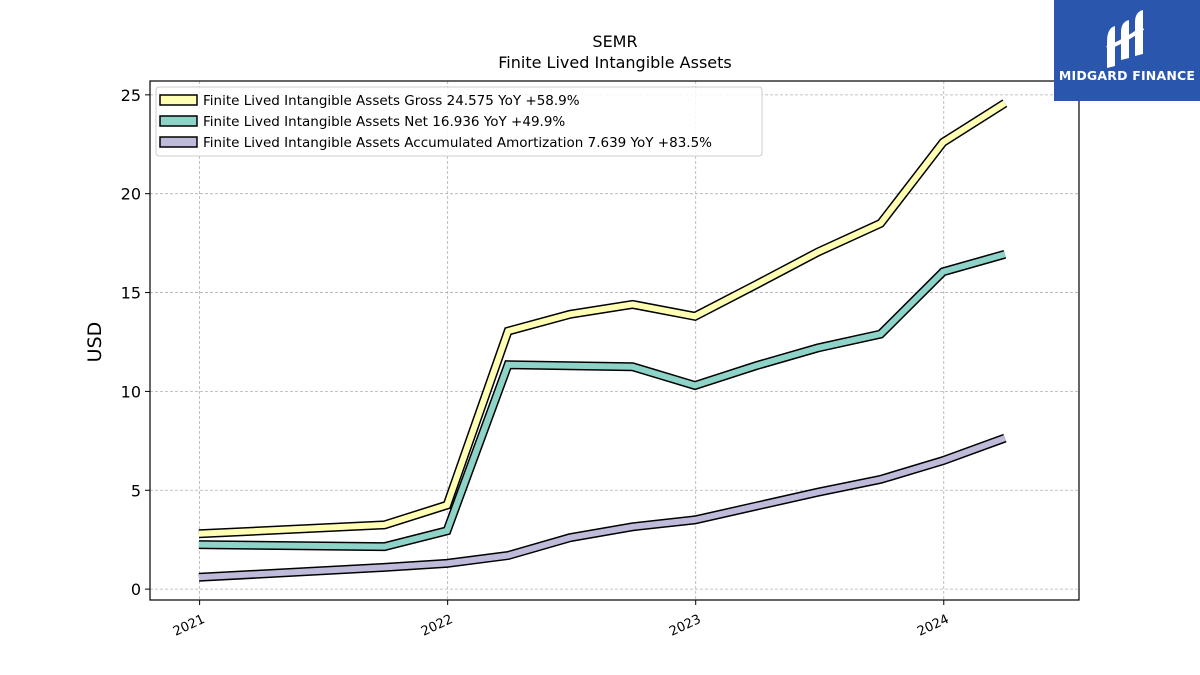 The height and width of the screenshot is (675, 1200). What do you see at coordinates (131, 95) in the screenshot?
I see `y-tick-label: 25` at bounding box center [131, 95].